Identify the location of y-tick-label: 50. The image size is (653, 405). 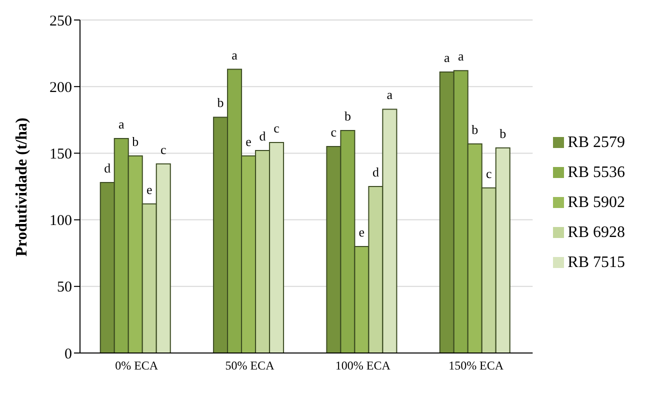
(64, 288).